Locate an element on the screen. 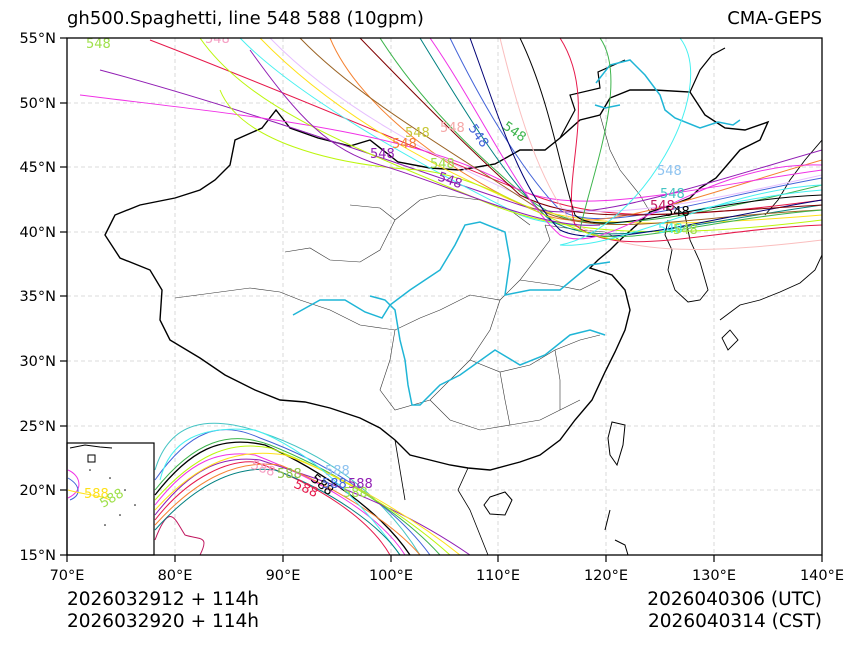 Image resolution: width=860 pixels, height=645 pixels. svg-text: 50°N is located at coordinates (37, 104).